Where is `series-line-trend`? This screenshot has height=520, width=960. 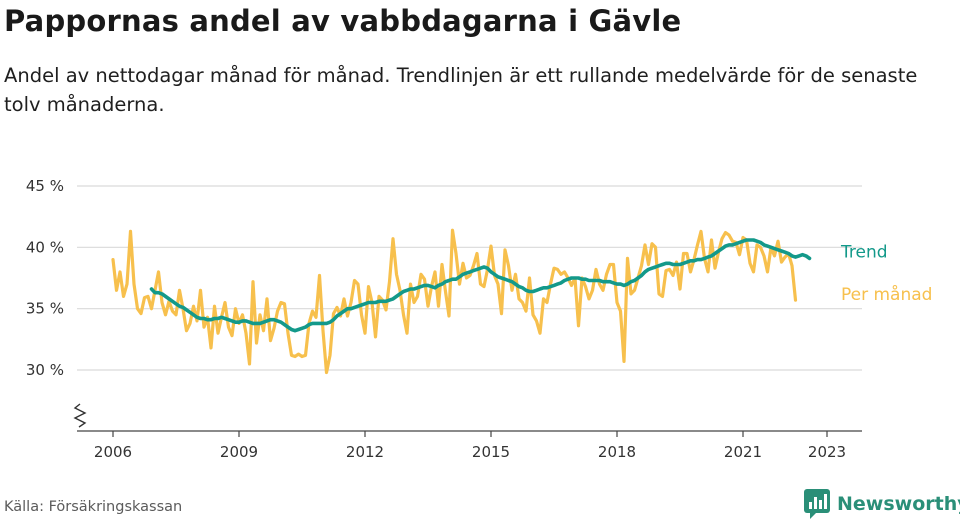
series-line-trend is located at coordinates (480, 285).